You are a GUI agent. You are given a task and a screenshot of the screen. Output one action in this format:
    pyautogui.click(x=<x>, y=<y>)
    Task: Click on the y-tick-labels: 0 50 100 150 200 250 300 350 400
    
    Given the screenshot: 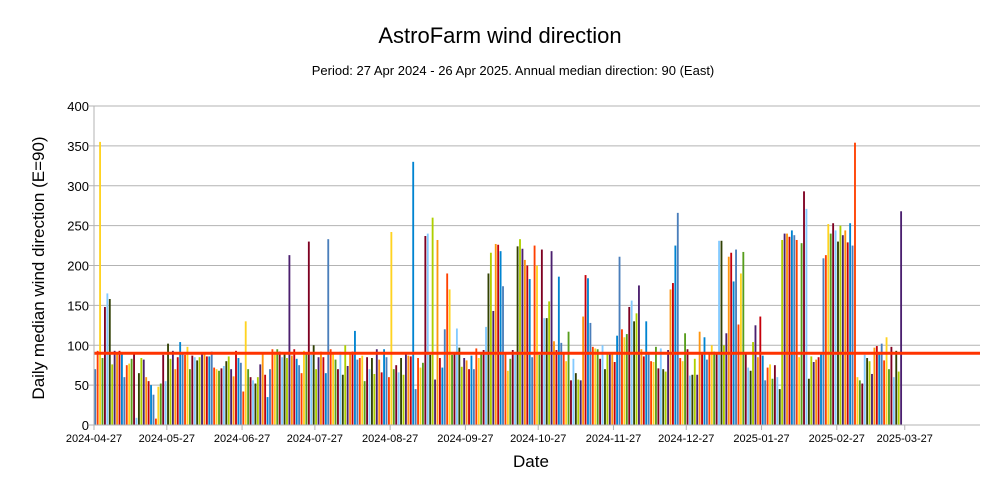 What is the action you would take?
    pyautogui.click(x=78, y=266)
    